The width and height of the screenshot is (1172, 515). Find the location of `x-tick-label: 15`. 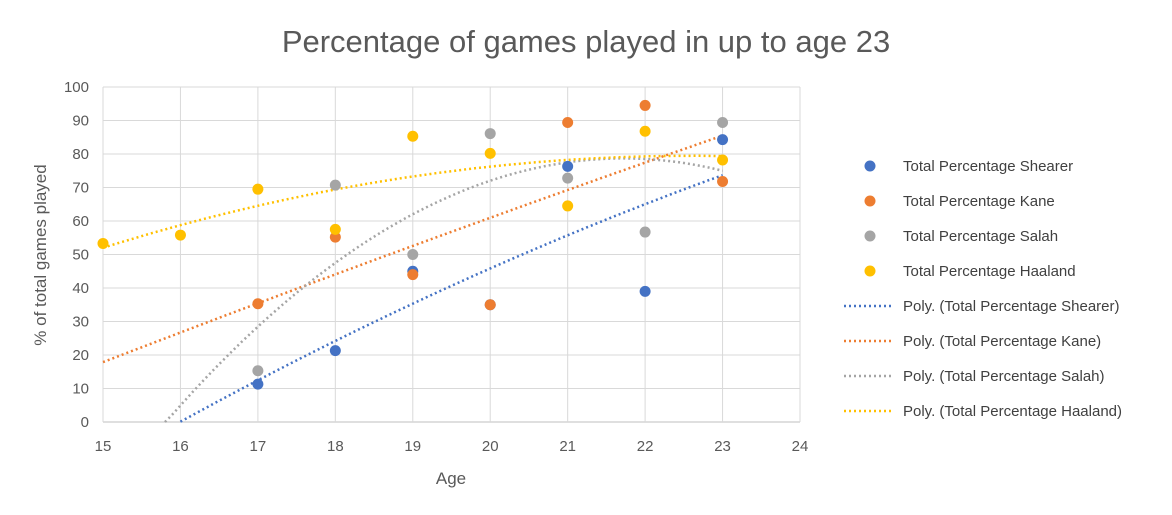

x-tick-label: 15 is located at coordinates (103, 446).